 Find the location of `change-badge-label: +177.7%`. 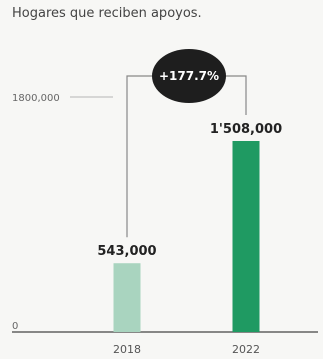

change-badge-label: +177.7% is located at coordinates (189, 76).